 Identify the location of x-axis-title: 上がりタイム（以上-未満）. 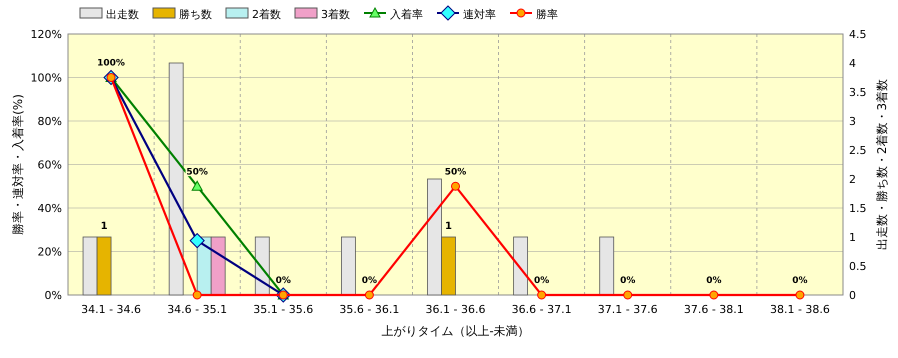
(455, 331).